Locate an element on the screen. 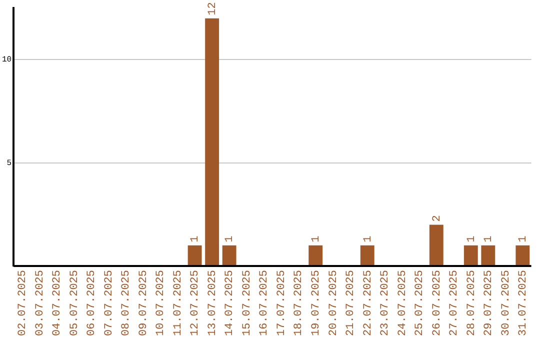  x-tick-label: 06.07.2025 is located at coordinates (92, 303).